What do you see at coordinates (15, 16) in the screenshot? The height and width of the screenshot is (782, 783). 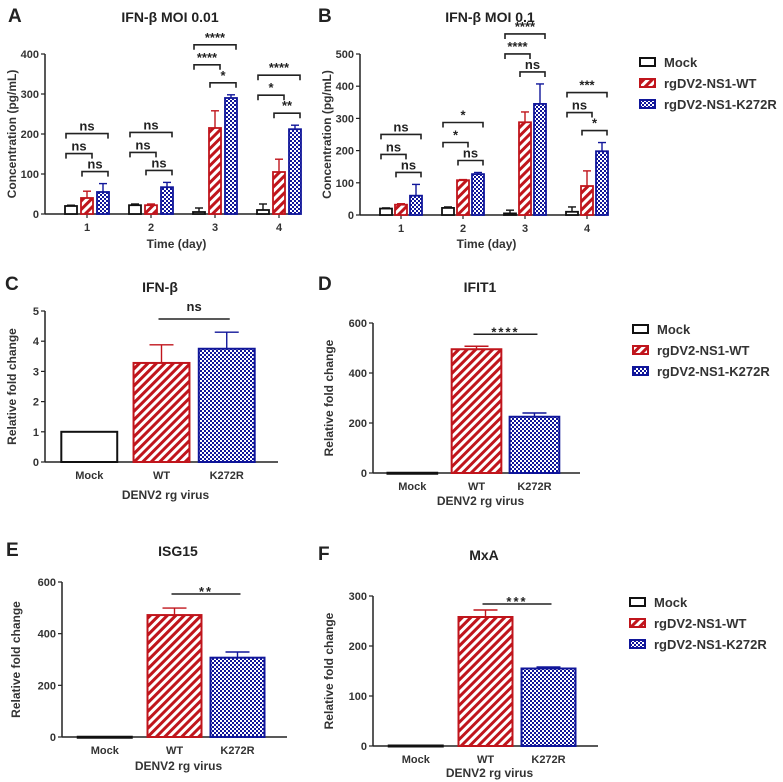 I see `panel-letter: A` at bounding box center [15, 16].